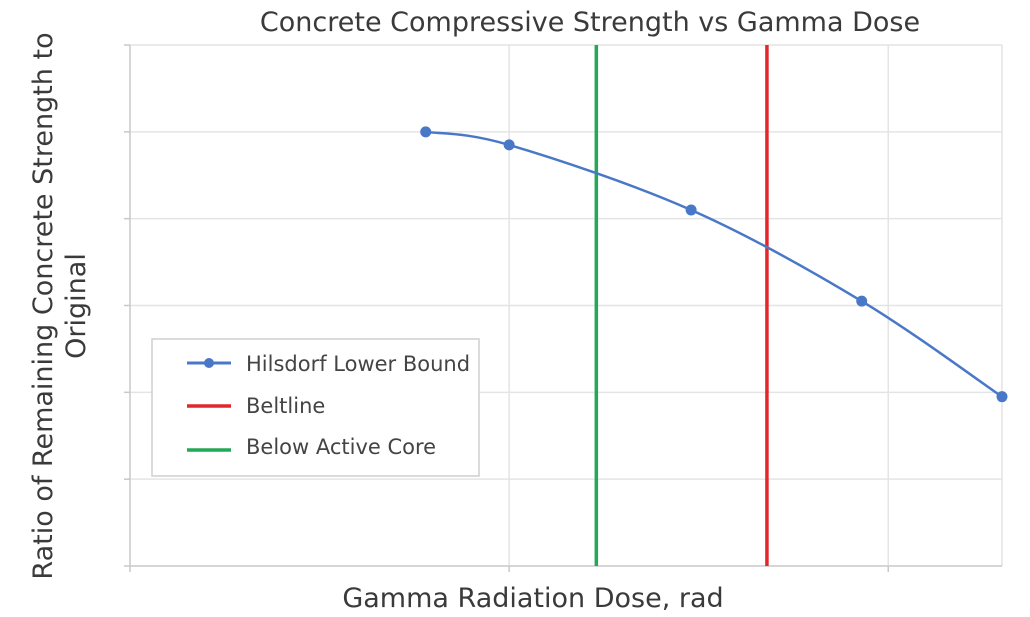  I want to click on legend-marker-hilsdorf, so click(209, 363).